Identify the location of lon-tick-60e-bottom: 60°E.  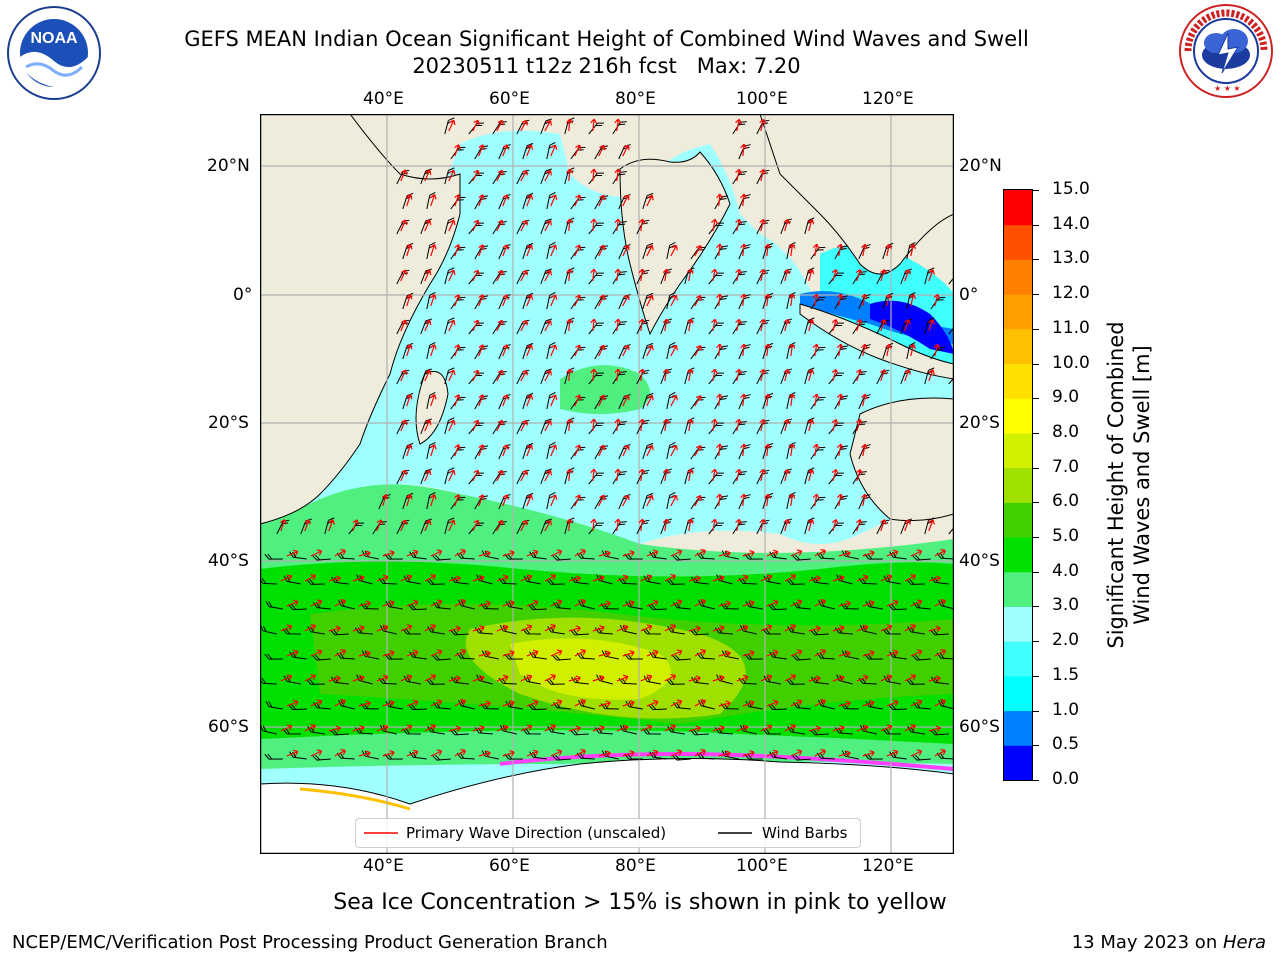
(509, 866).